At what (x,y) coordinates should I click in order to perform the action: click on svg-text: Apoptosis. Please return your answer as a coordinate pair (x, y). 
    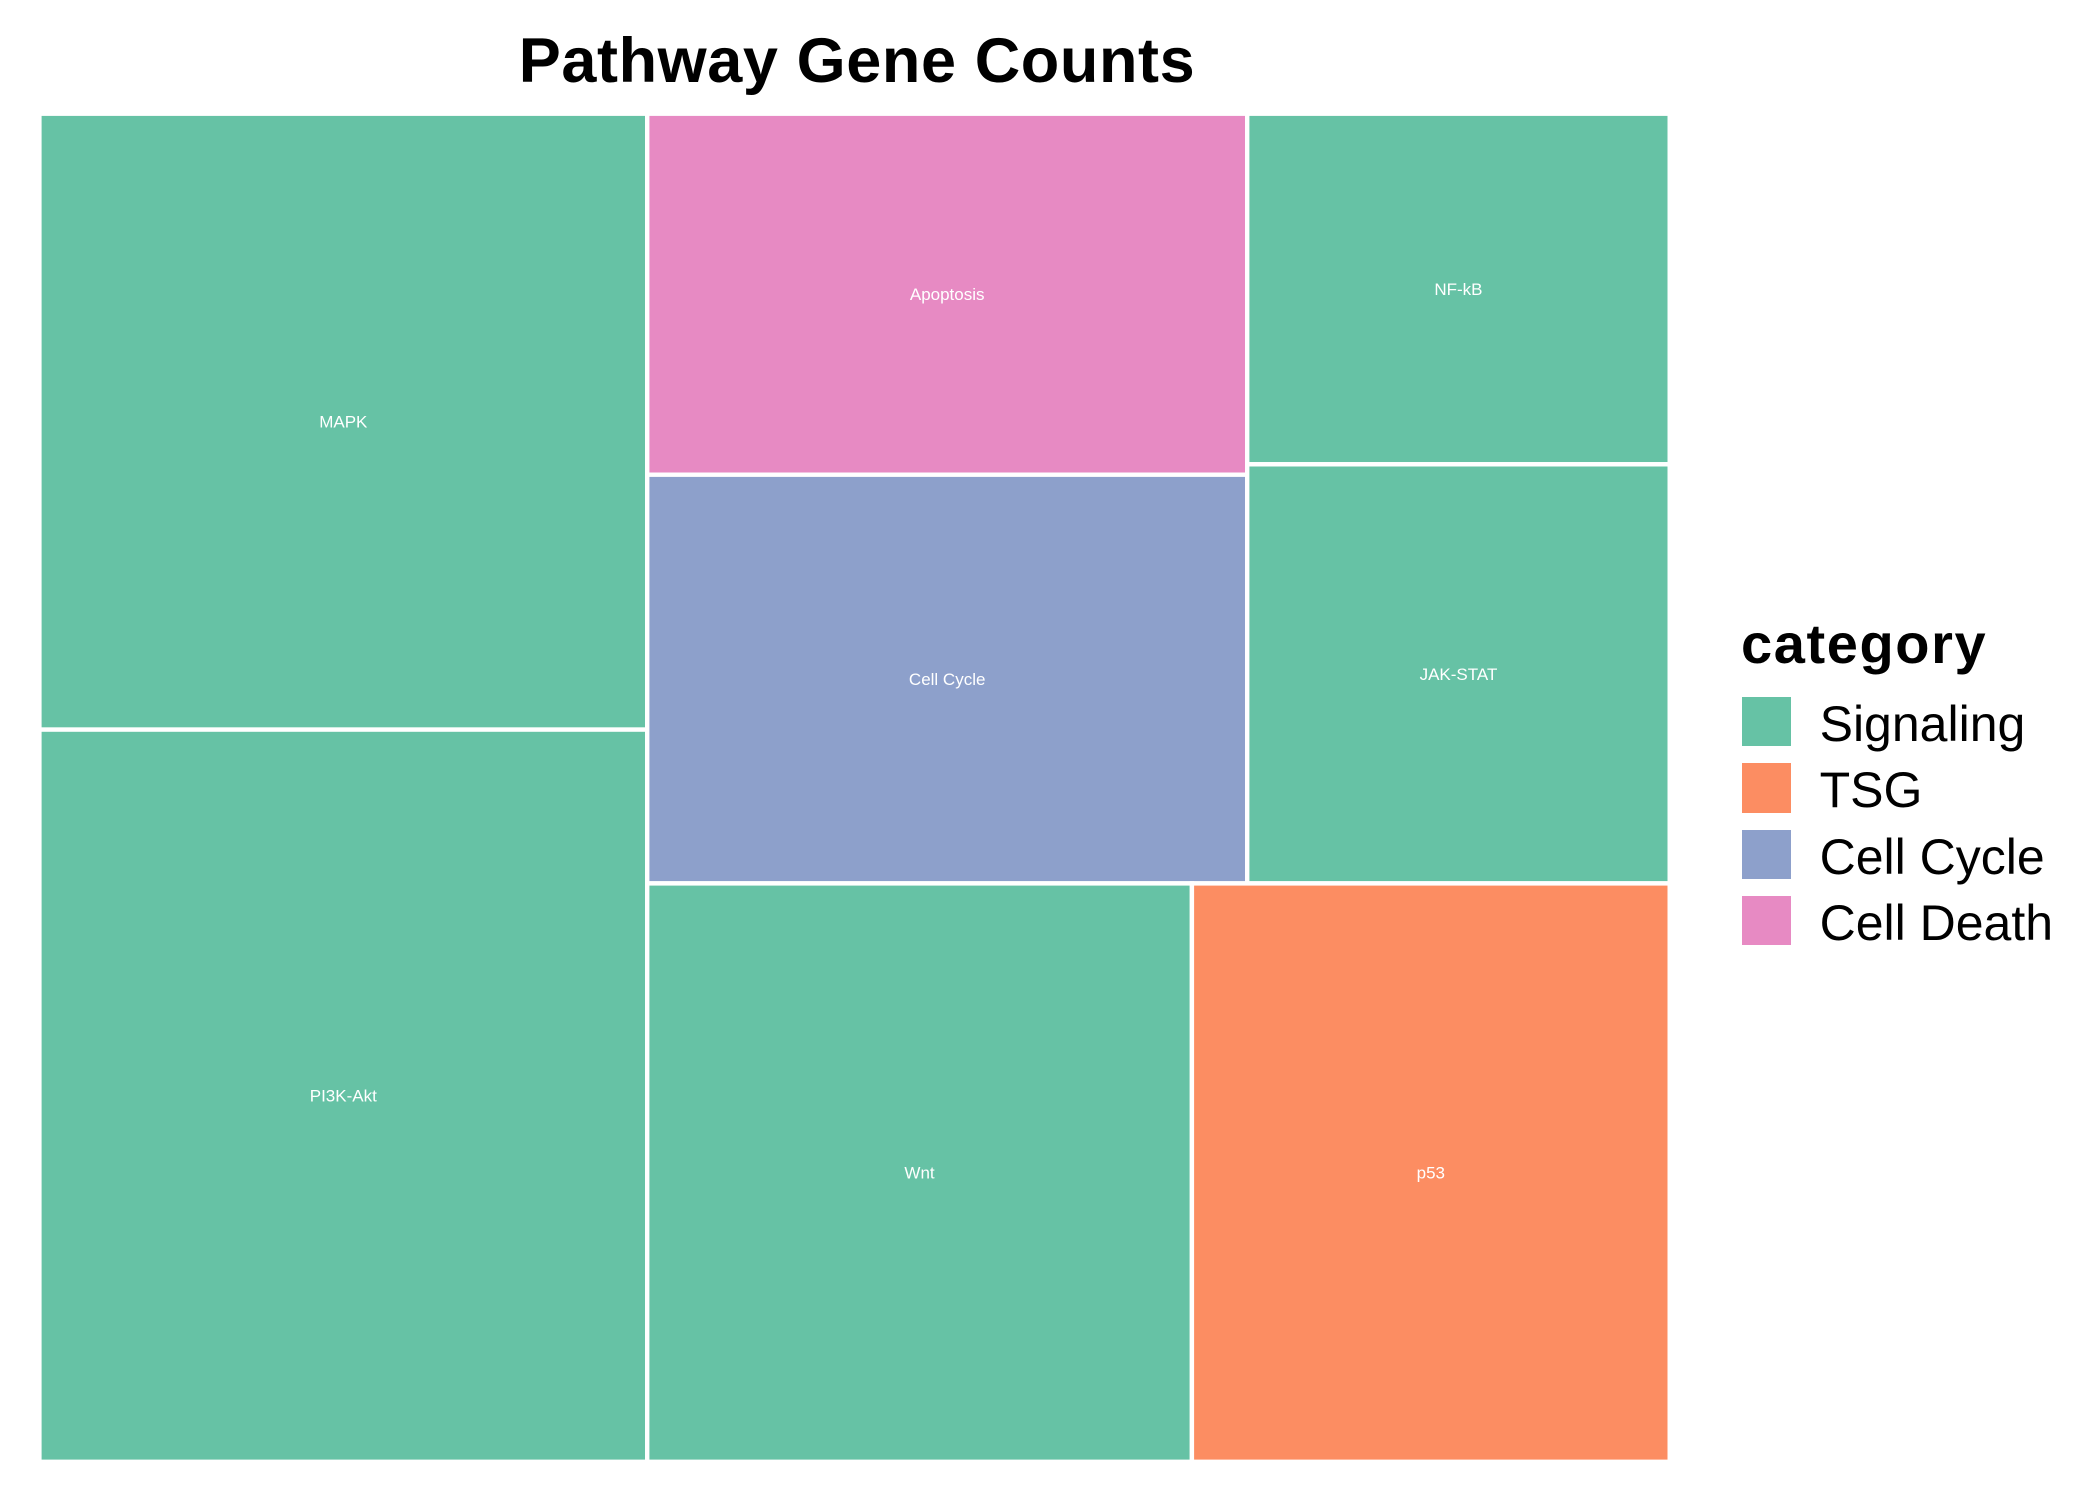
    Looking at the image, I should click on (947, 294).